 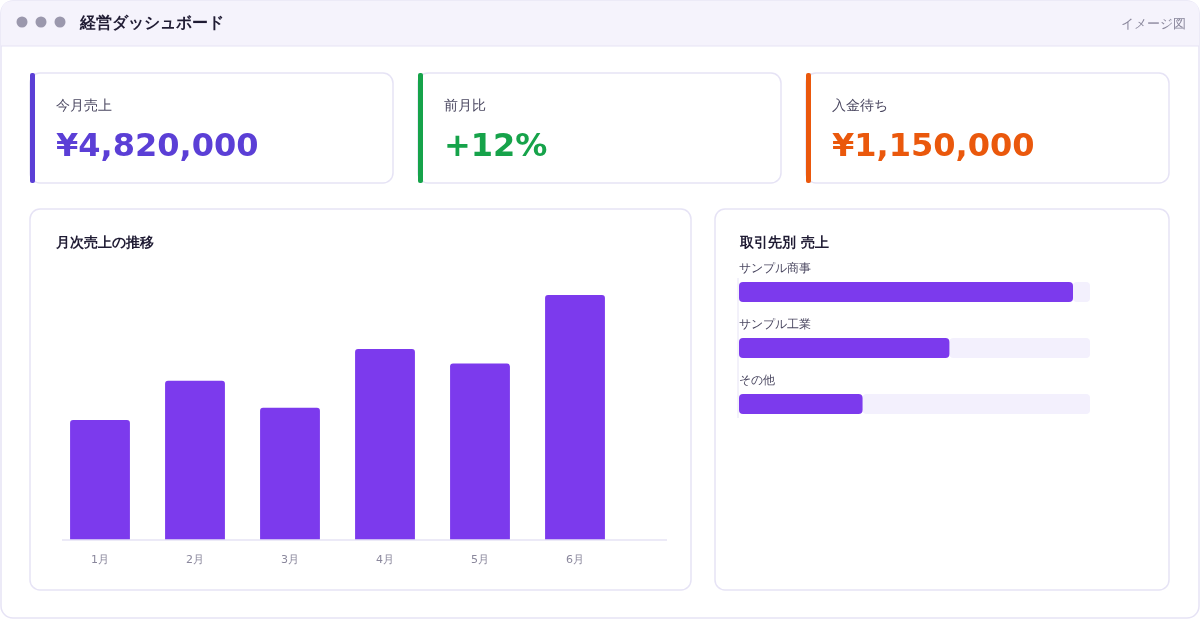 What do you see at coordinates (104, 242) in the screenshot?
I see `chart-title: 月次売上の推移` at bounding box center [104, 242].